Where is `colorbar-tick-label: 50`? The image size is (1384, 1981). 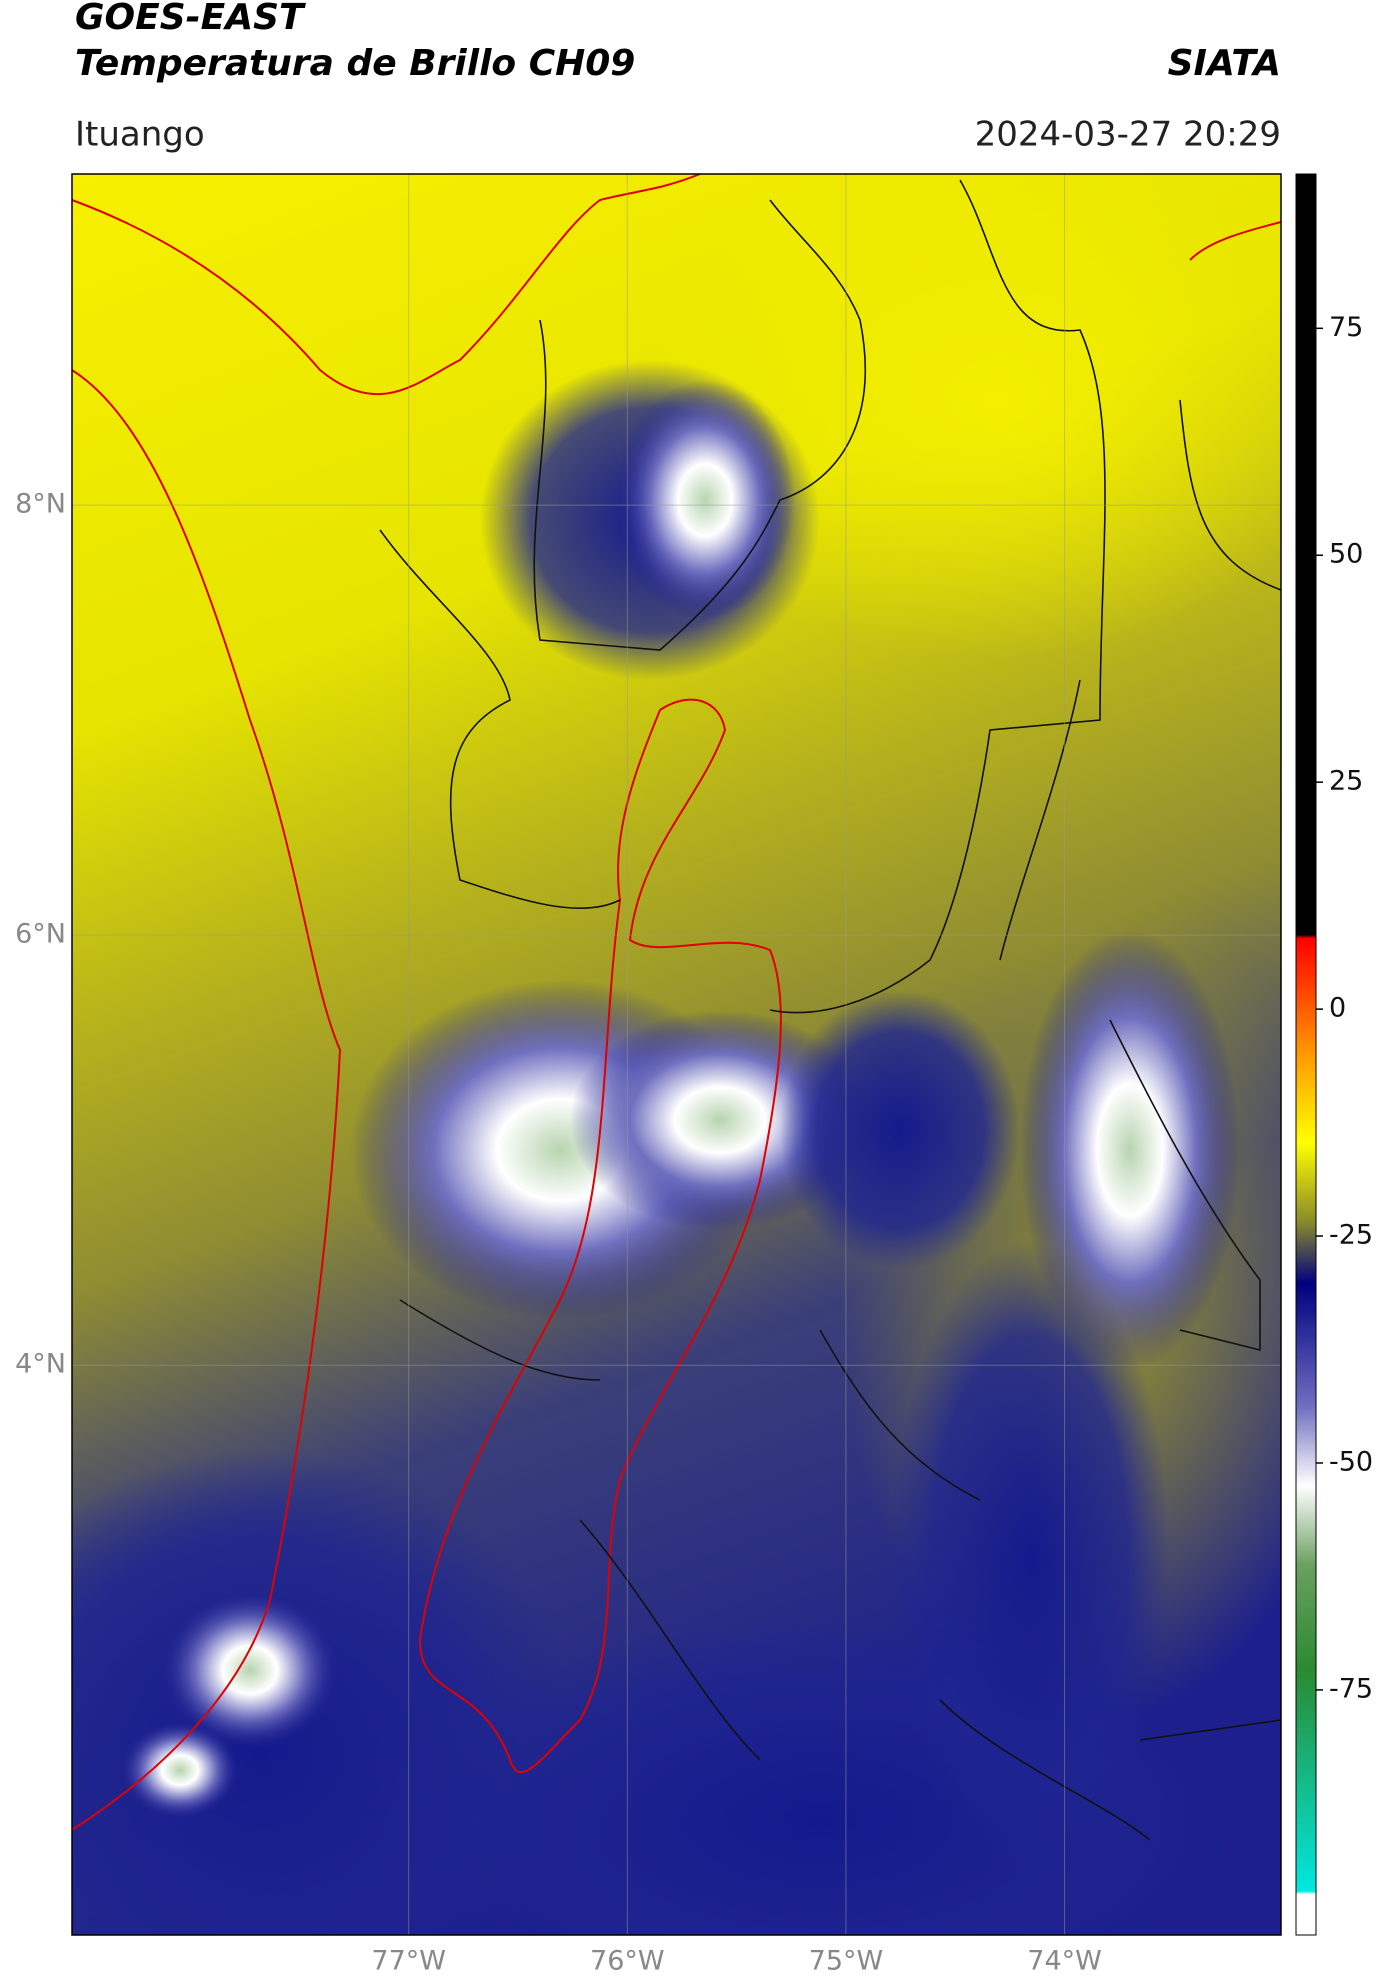 colorbar-tick-label: 50 is located at coordinates (1346, 554).